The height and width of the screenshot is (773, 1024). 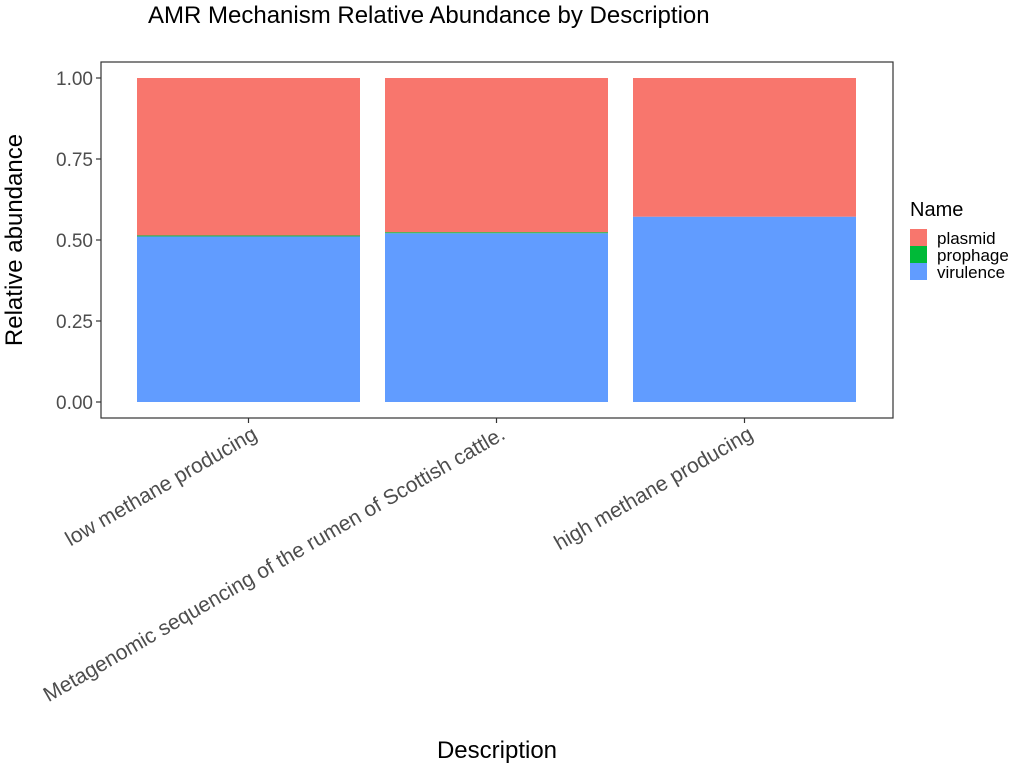 What do you see at coordinates (497, 750) in the screenshot?
I see `x-axis-title: Description` at bounding box center [497, 750].